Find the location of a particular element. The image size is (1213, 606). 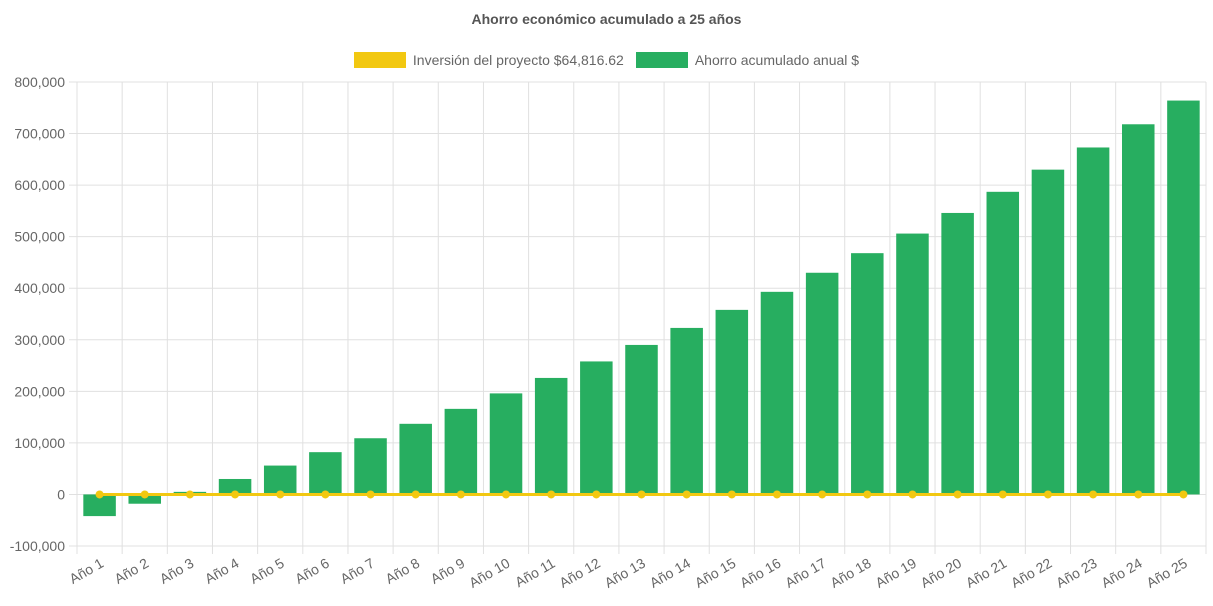

legend-label-investment: Inversión del proyecto $64,816.62 is located at coordinates (518, 60).